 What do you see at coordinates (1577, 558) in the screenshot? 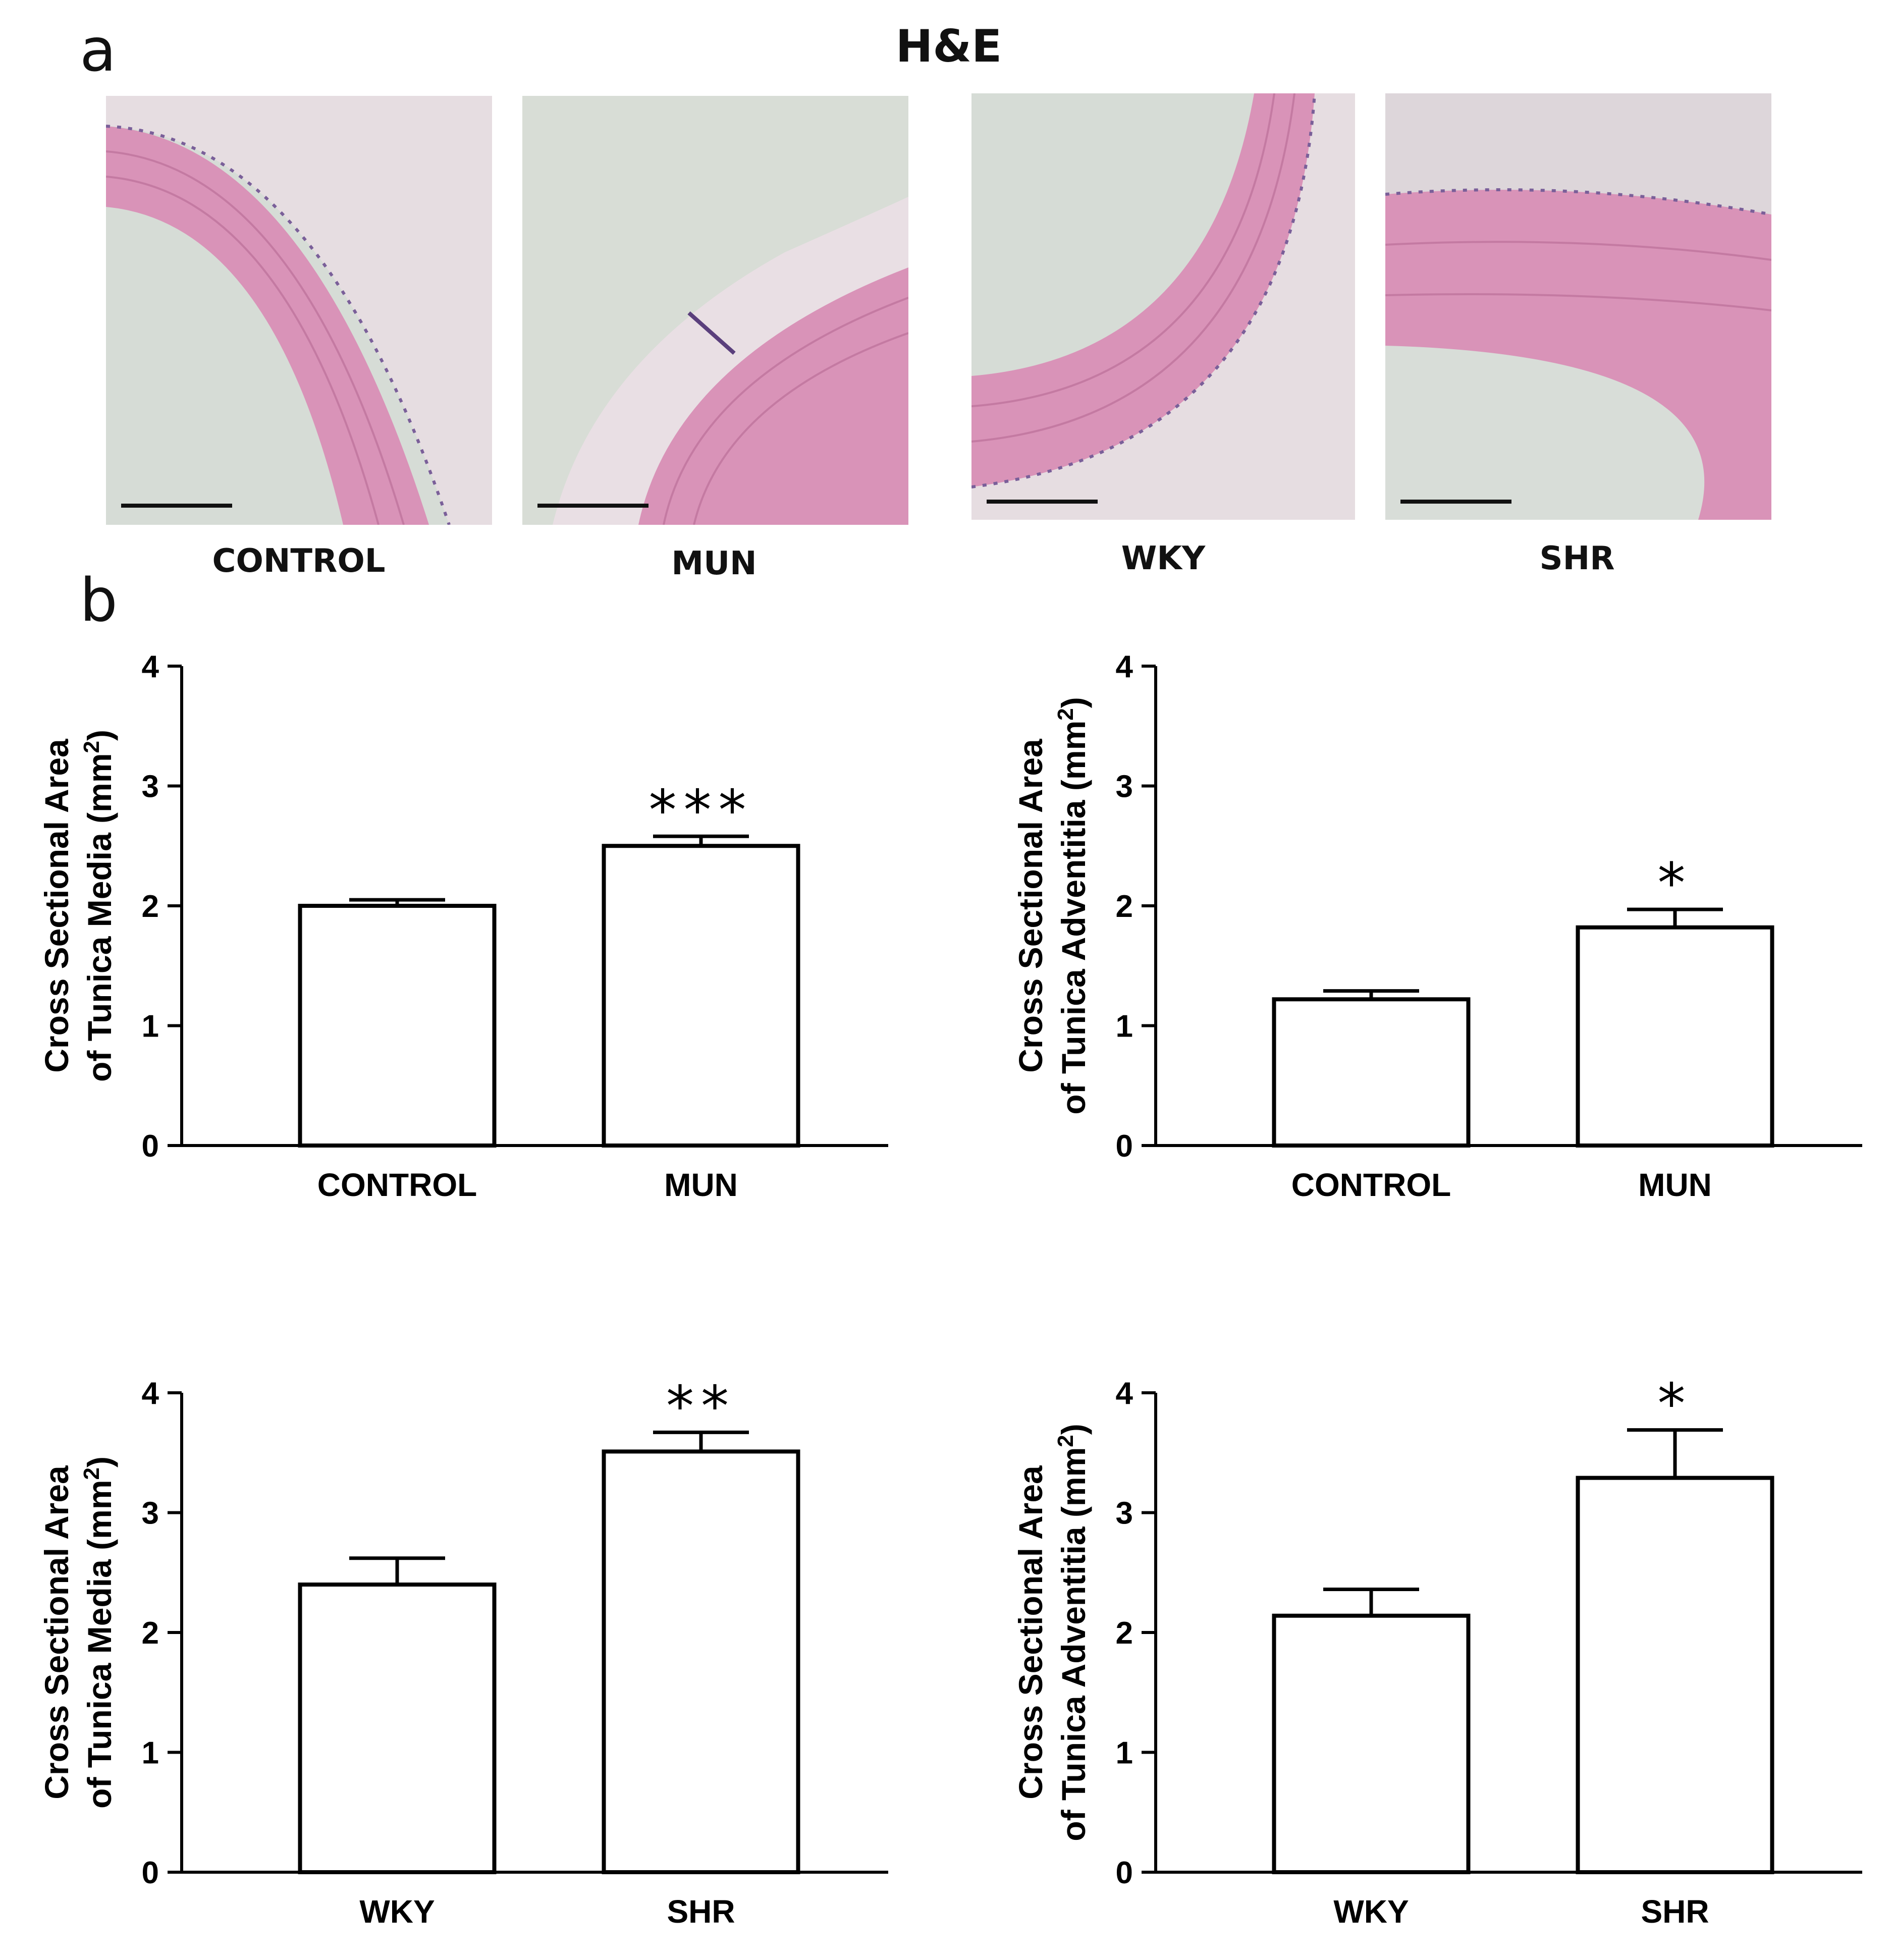
I see `micrograph-label-shr: SHR` at bounding box center [1577, 558].